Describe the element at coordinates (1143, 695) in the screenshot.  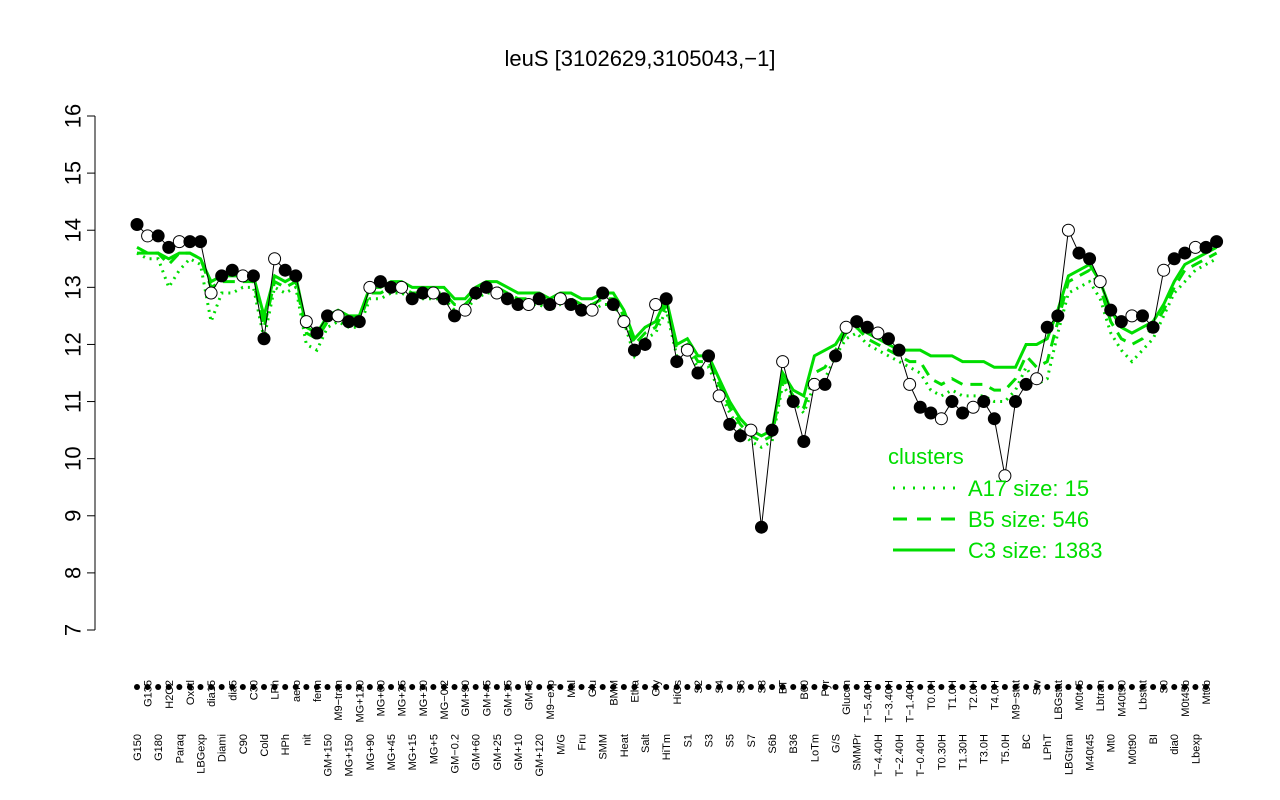
I see `x-tick-label: Lbstat` at that location.